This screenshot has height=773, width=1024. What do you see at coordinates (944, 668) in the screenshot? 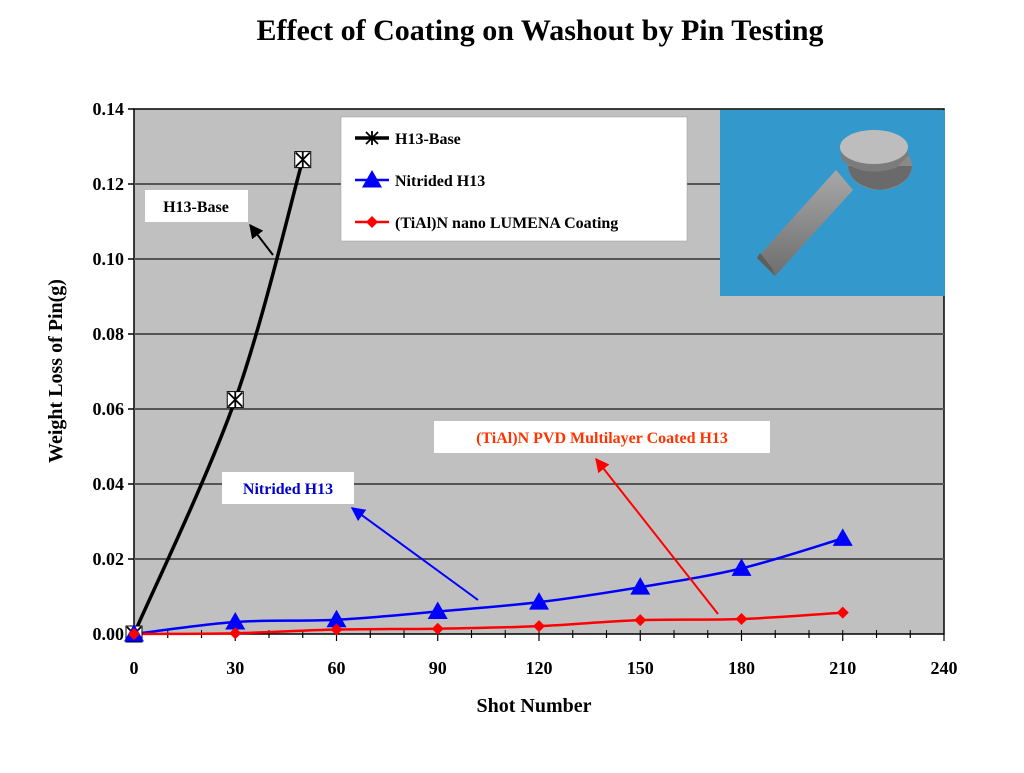
I see `x-tick-label: 240` at bounding box center [944, 668].